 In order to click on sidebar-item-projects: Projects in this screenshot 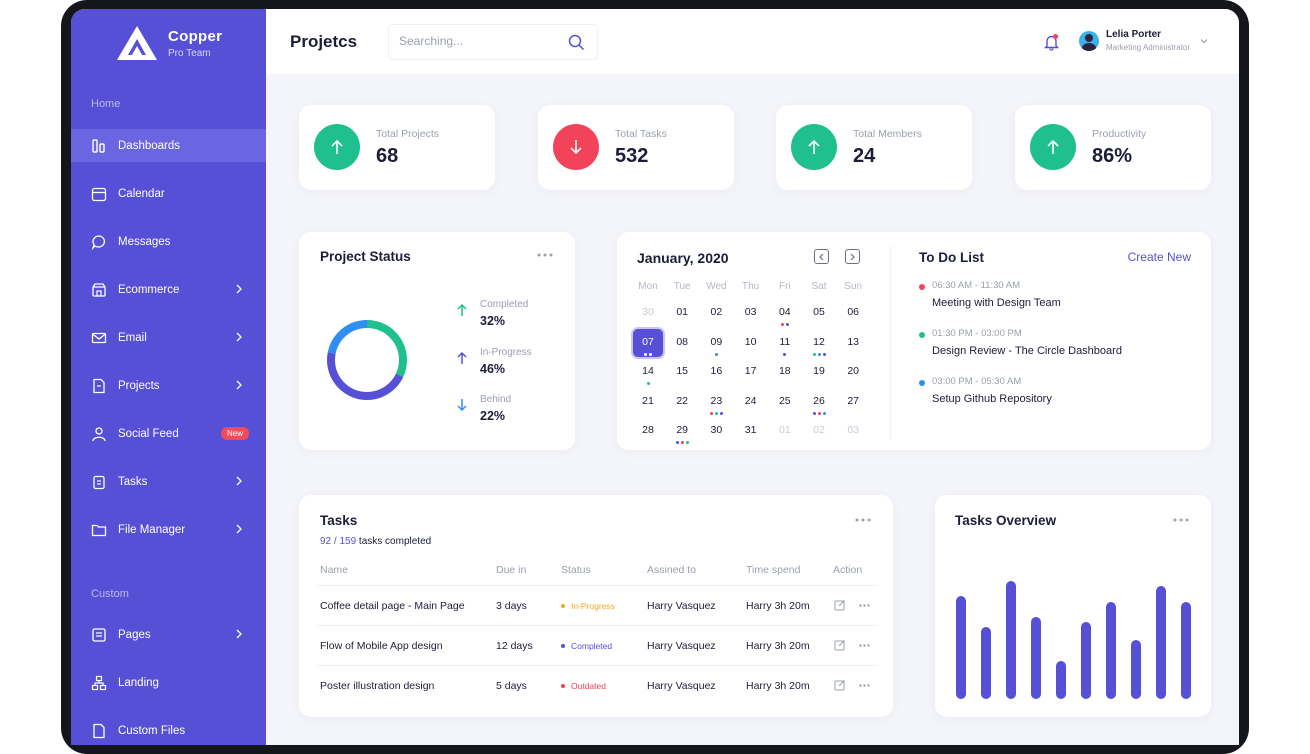, I will do `click(168, 385)`.